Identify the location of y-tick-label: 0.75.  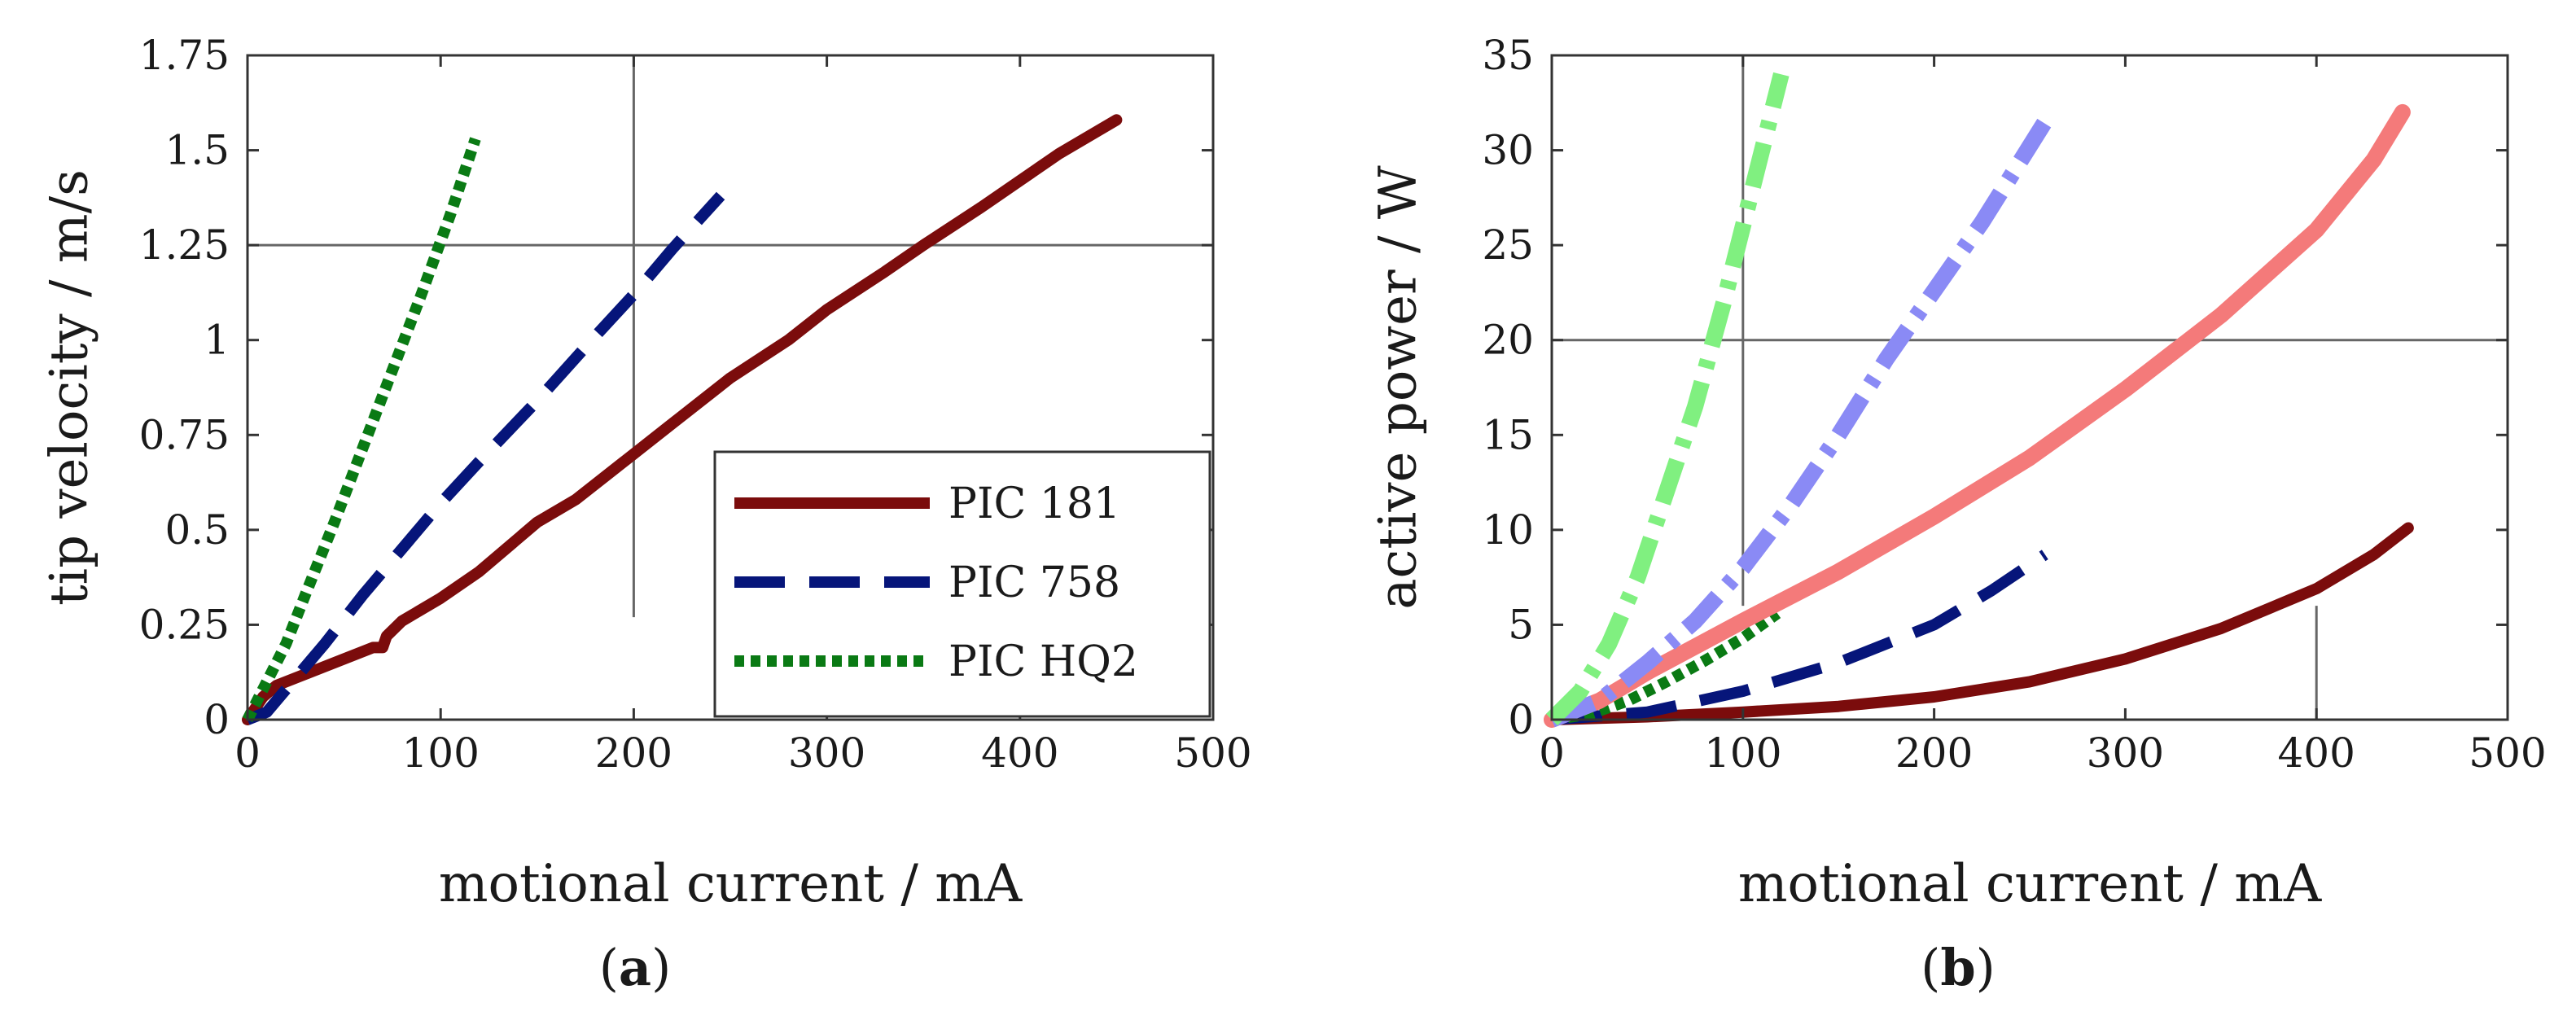
(184, 435).